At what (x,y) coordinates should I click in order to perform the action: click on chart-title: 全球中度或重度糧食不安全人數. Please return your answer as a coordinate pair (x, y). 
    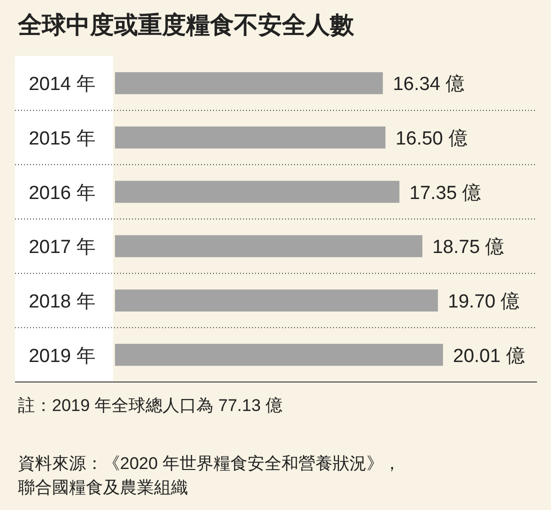
    Looking at the image, I should click on (186, 25).